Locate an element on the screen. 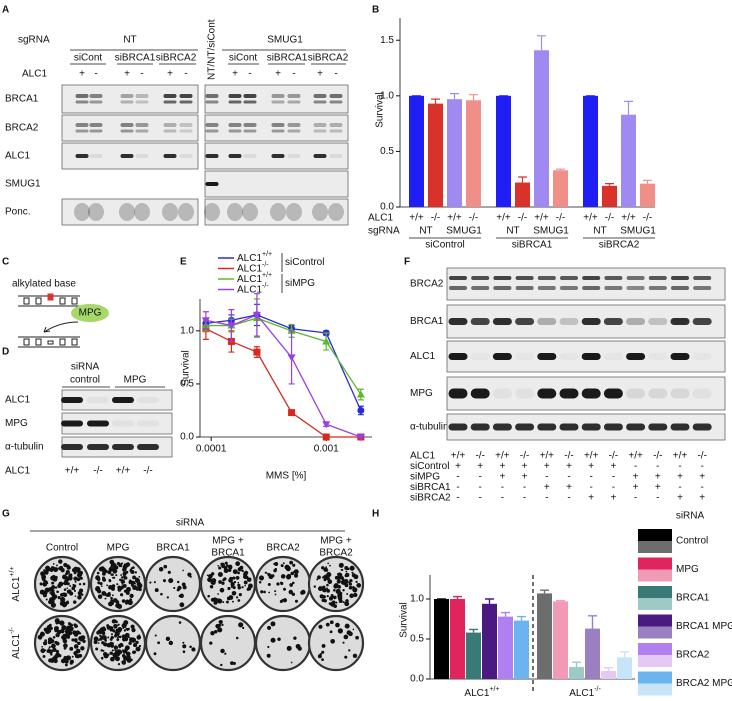 The width and height of the screenshot is (732, 701). sign: - is located at coordinates (293, 74).